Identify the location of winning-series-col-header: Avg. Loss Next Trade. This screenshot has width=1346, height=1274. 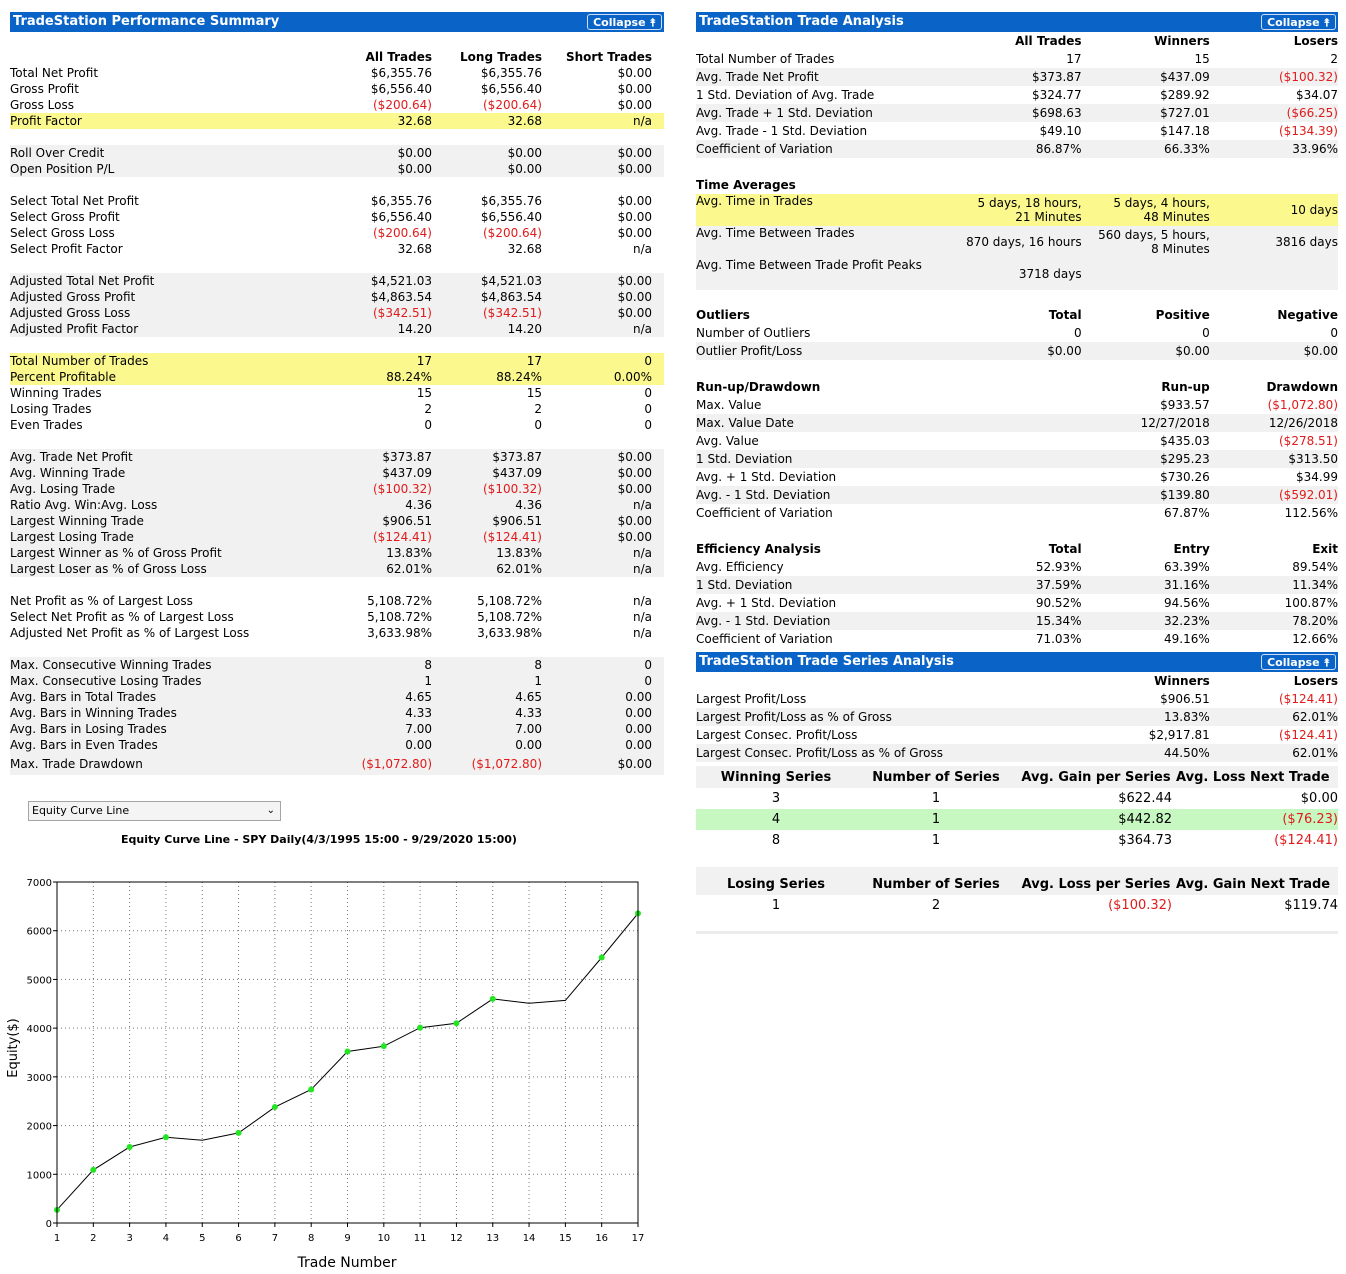
(1257, 777).